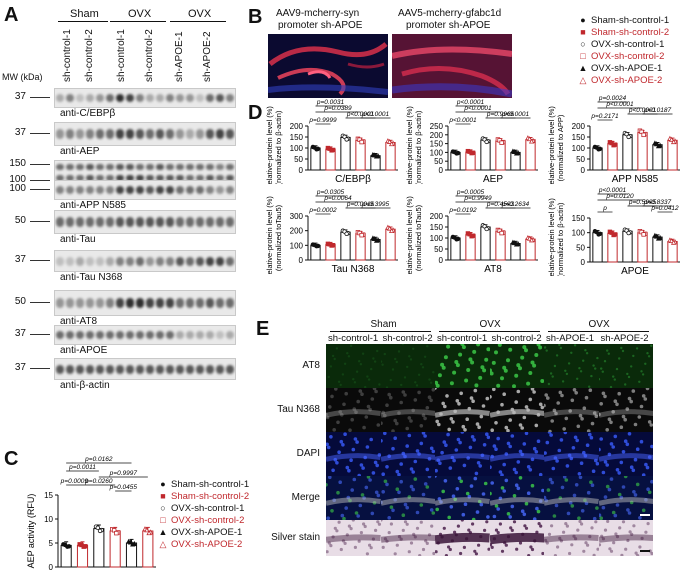  I want to click on lane-group-line, so click(83, 21).